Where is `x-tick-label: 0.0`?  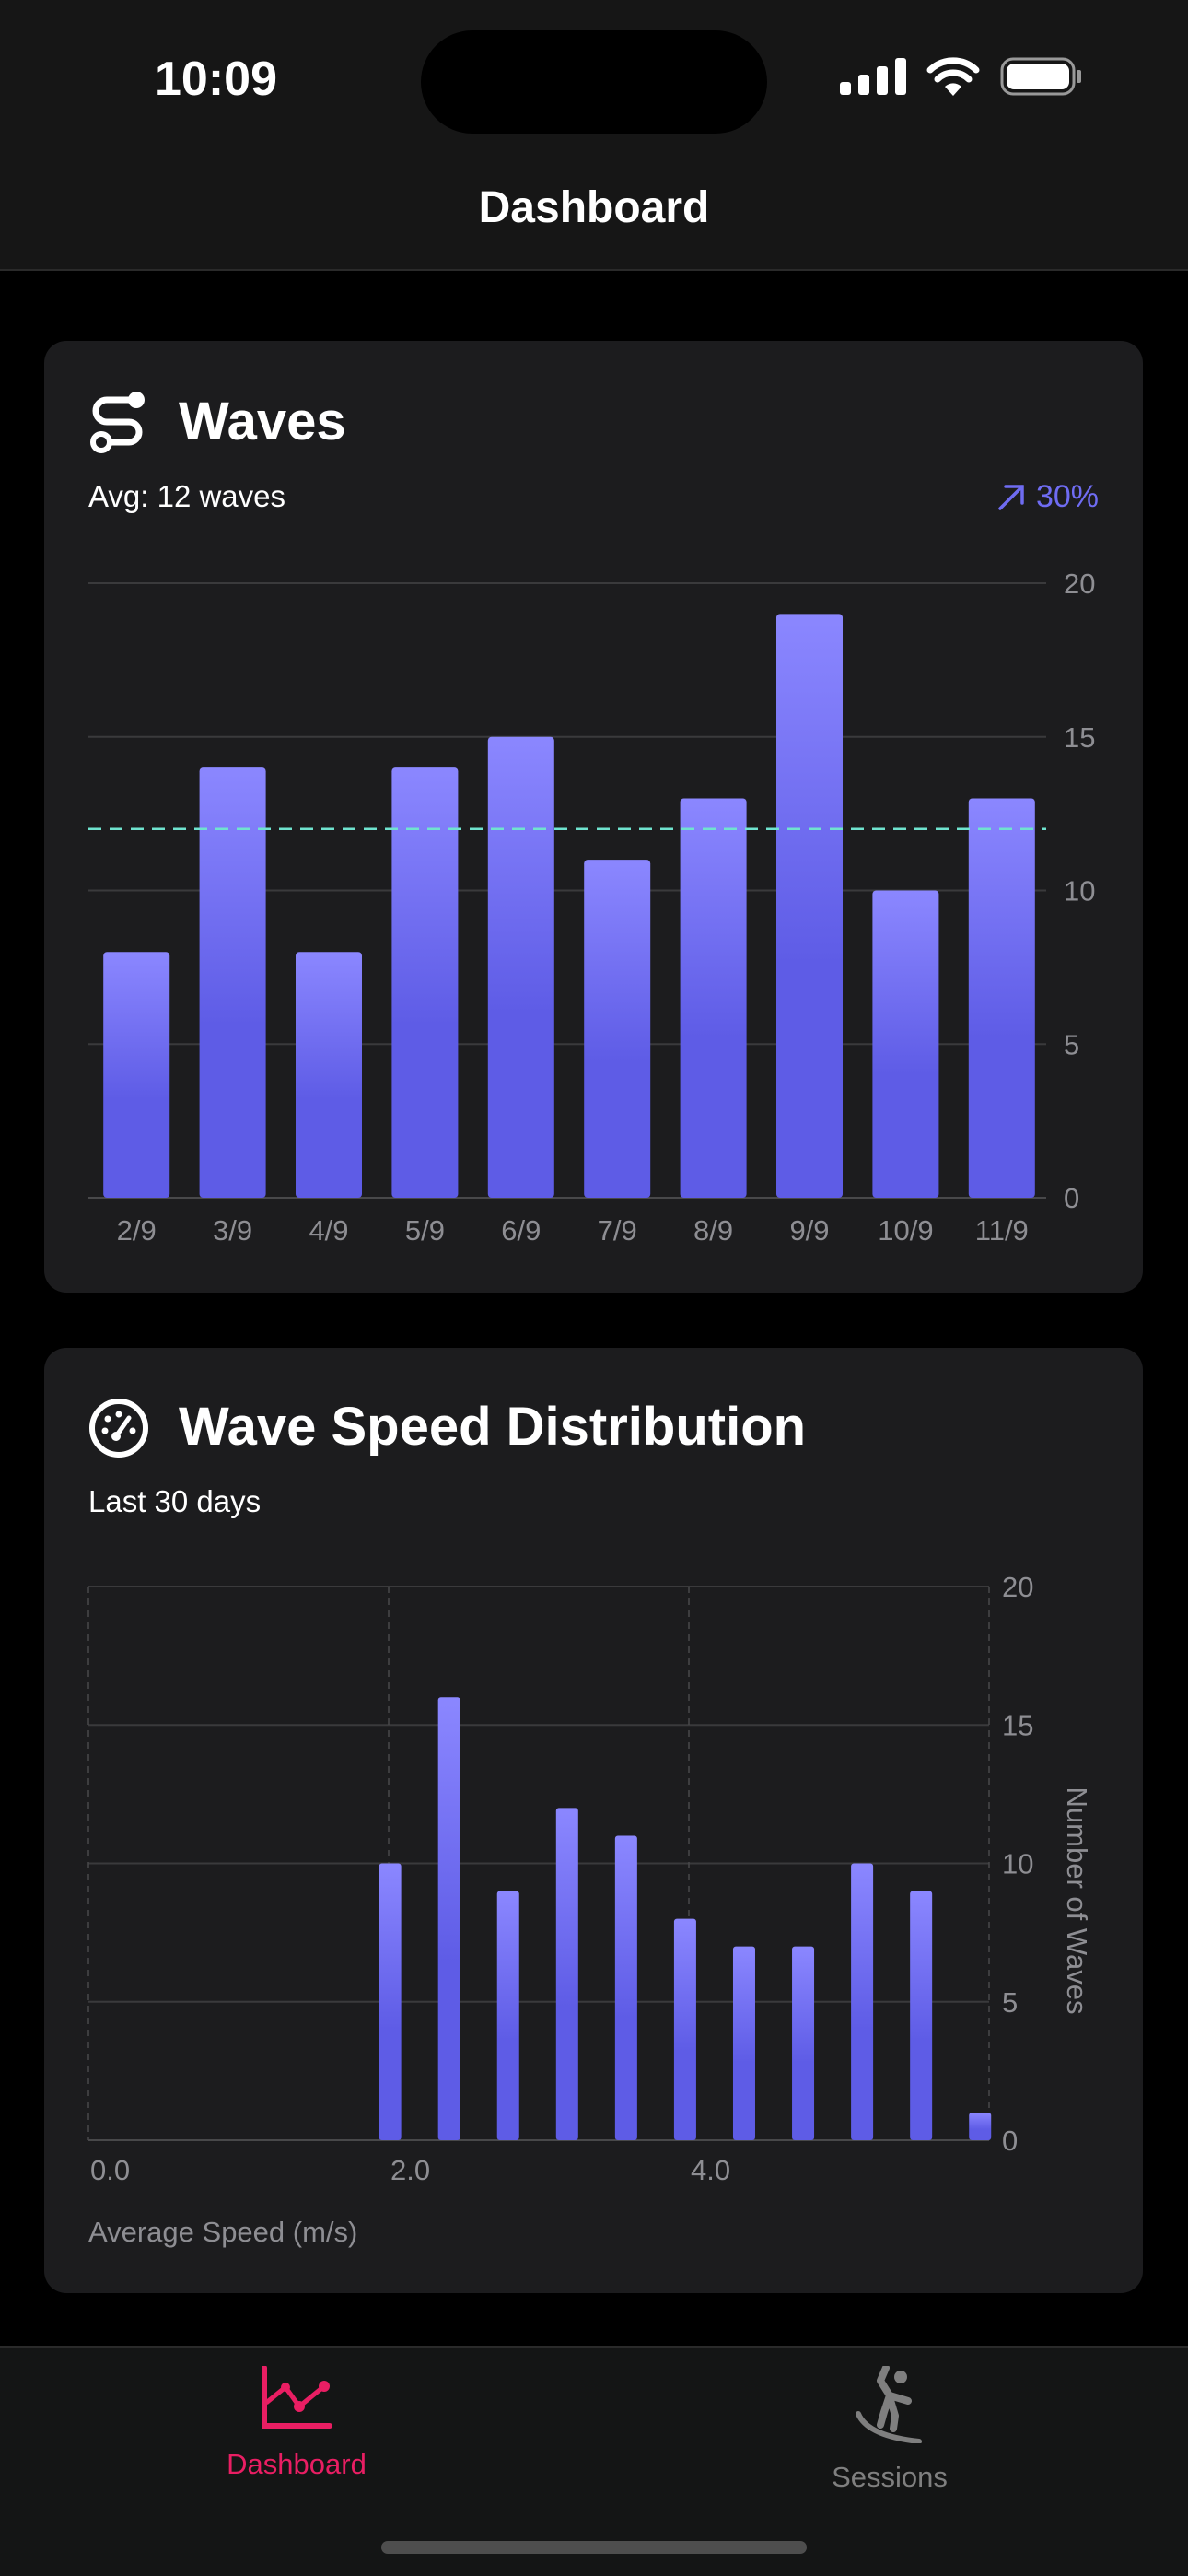
x-tick-label: 0.0 is located at coordinates (110, 2170).